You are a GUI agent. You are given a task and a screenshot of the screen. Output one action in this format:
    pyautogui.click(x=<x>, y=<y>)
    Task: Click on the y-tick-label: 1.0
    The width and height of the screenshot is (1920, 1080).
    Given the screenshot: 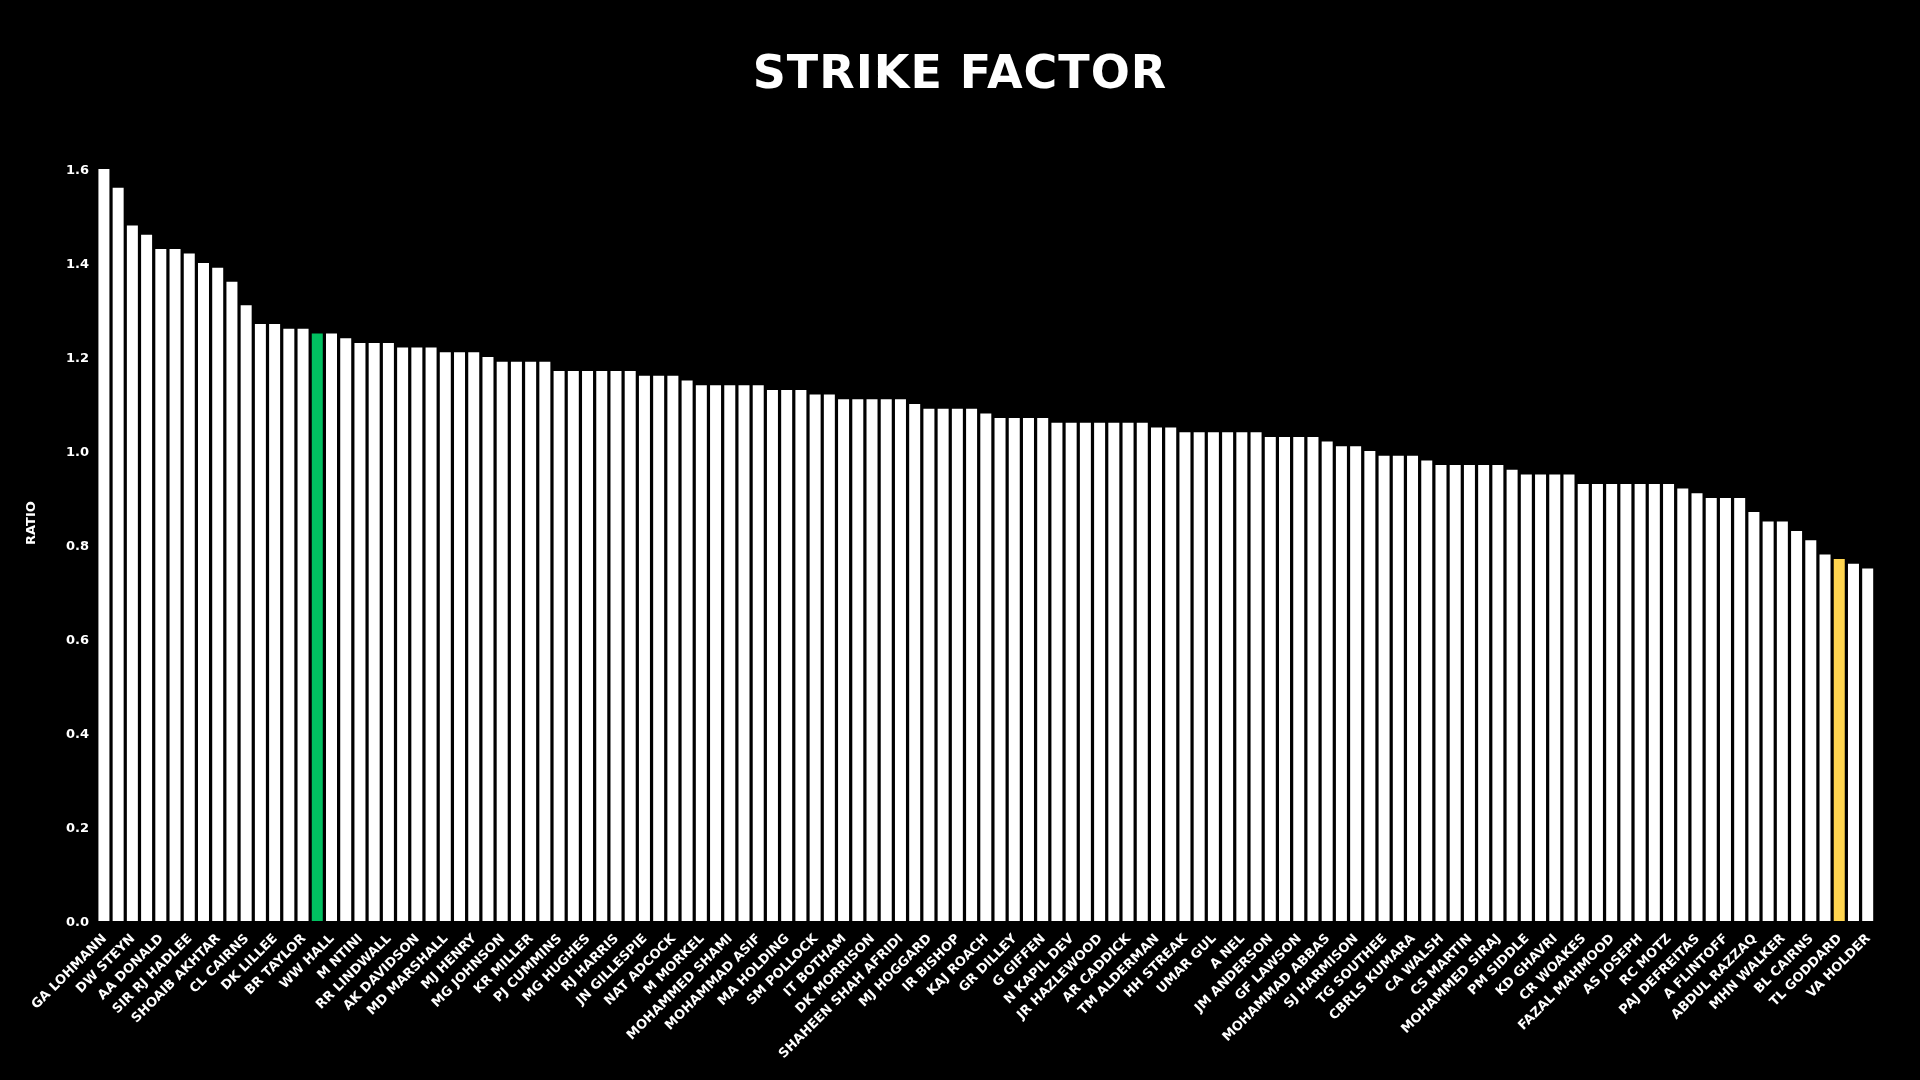 What is the action you would take?
    pyautogui.click(x=77, y=451)
    